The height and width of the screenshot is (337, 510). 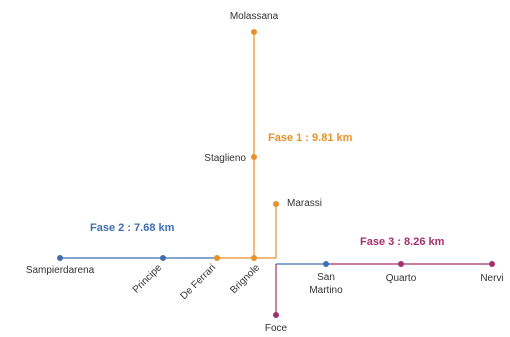 What do you see at coordinates (132, 228) in the screenshot?
I see `phase2-label: Fase 2 : 7.68 km` at bounding box center [132, 228].